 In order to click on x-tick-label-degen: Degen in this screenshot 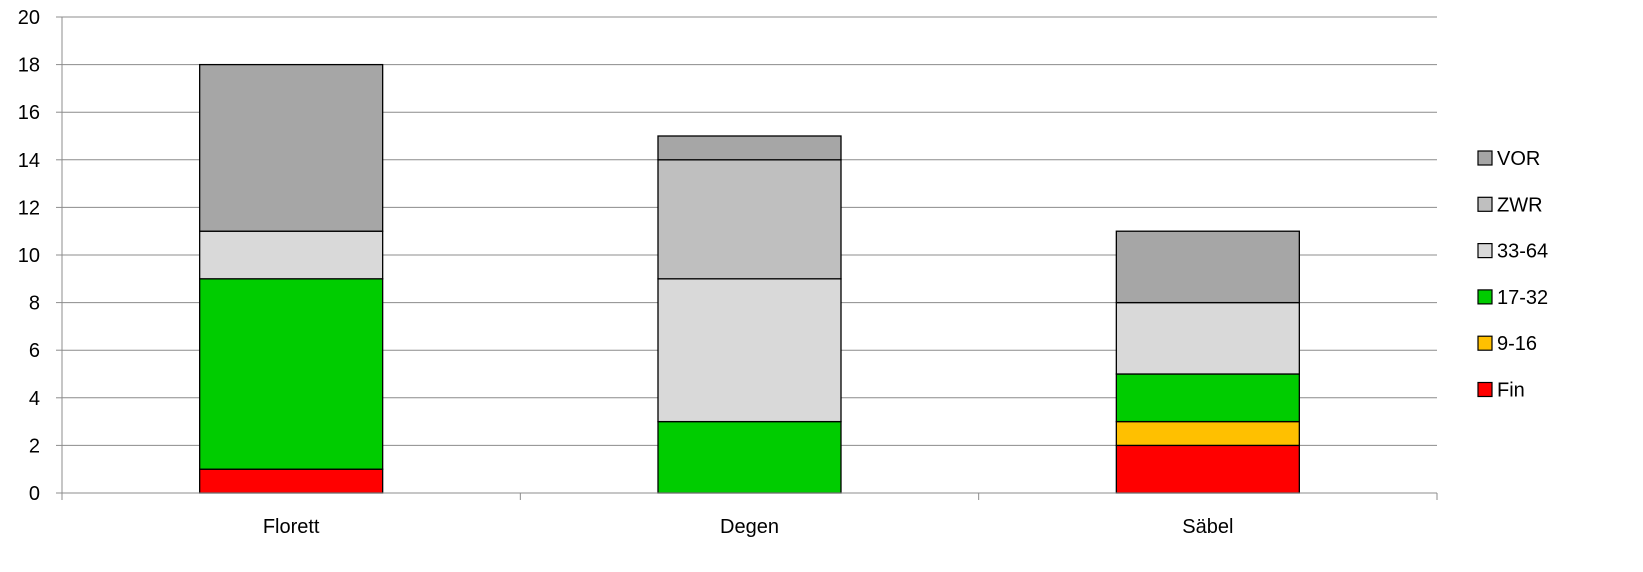, I will do `click(749, 527)`.